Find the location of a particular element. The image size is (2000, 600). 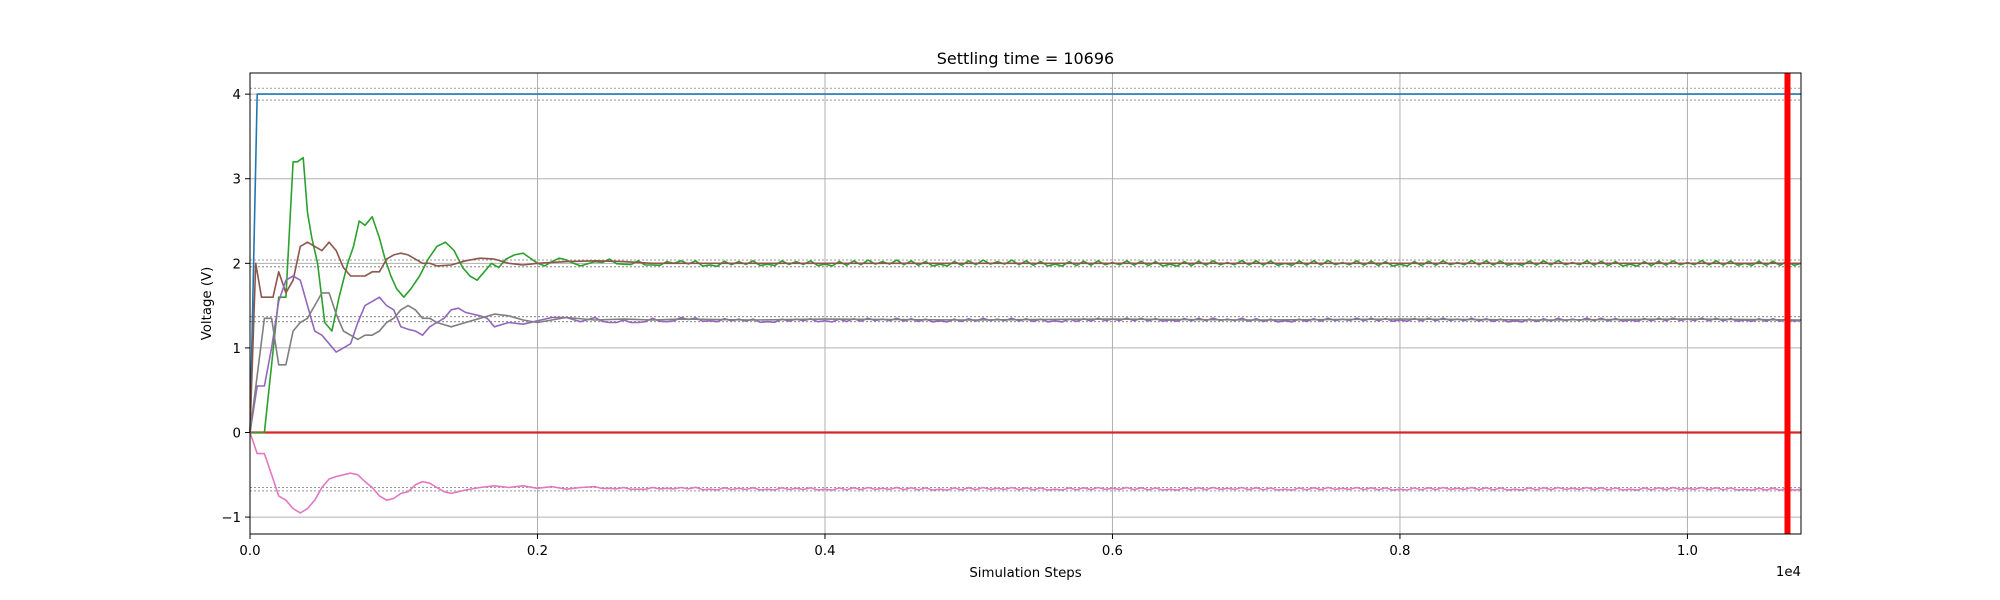

x-tick-label: 0.8 is located at coordinates (1399, 551).